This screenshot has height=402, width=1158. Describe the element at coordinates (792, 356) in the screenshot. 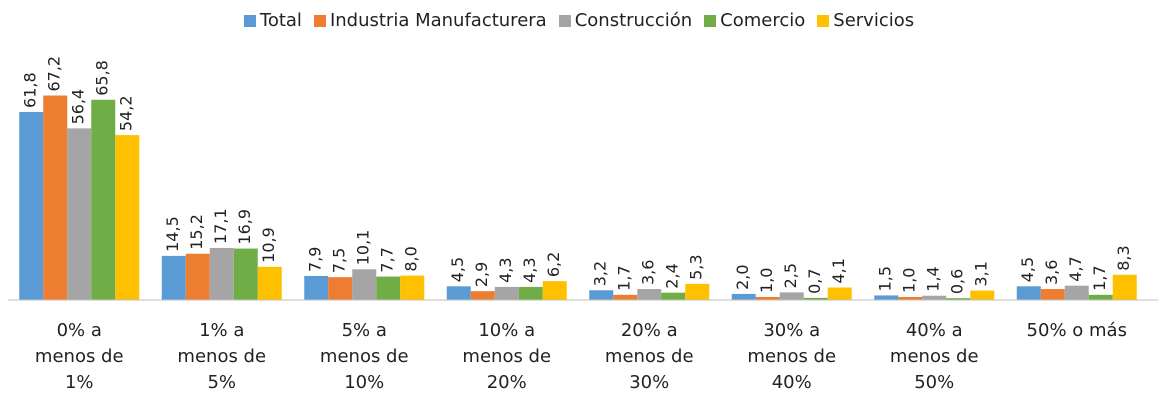

I see `x-tick-label: 30% a menos de 40%` at that location.